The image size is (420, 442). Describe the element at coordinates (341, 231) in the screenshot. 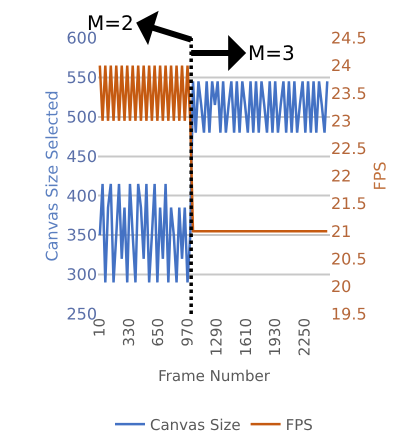

I see `y2-tick-label: 21` at that location.